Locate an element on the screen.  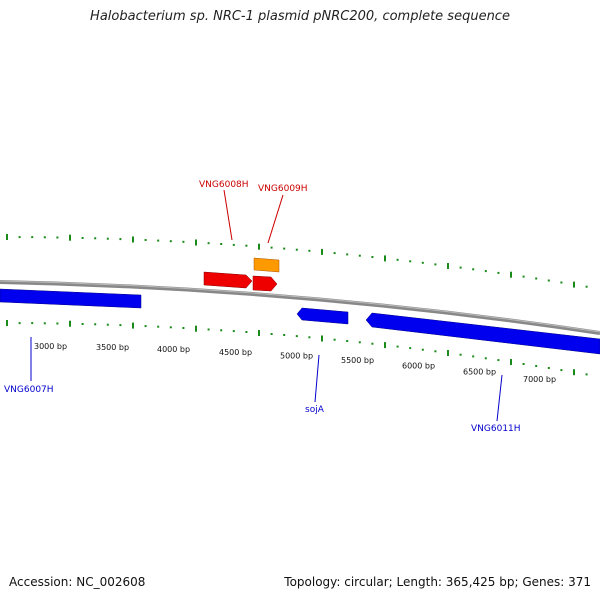
scale-label: 3000 bp is located at coordinates (50, 346).